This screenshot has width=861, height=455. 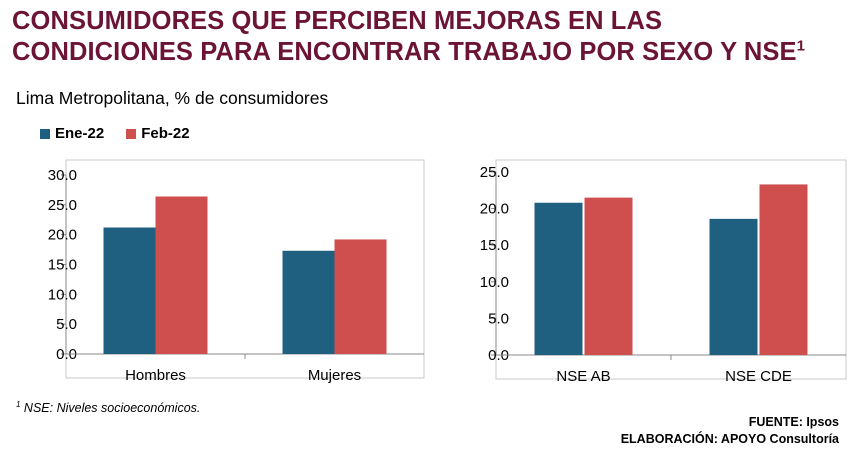 I want to click on title-line-1: CONSUMIDORES QUE PERCIBEN MEJORAS EN LAS, so click(x=337, y=21).